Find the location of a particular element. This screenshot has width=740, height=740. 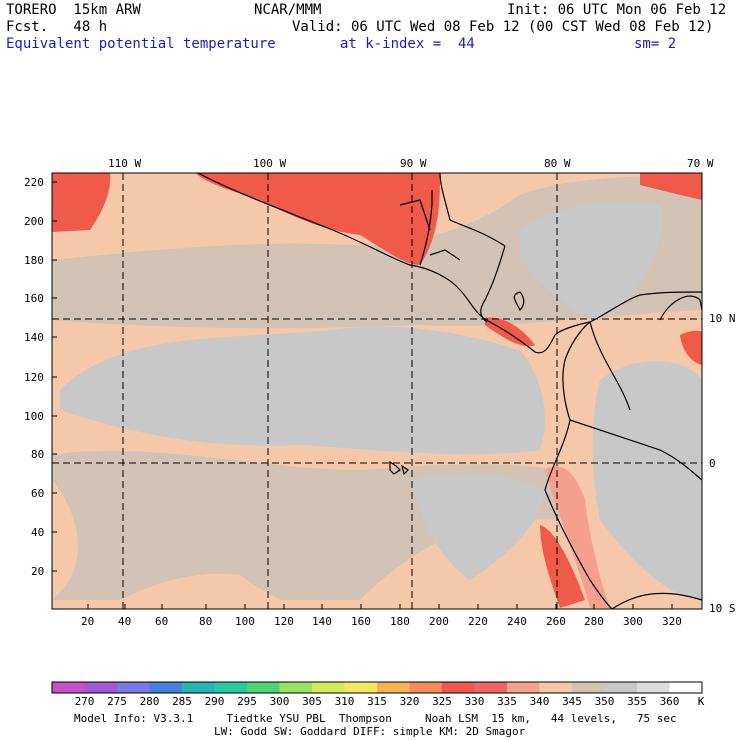

lon-label: 100 W is located at coordinates (270, 163).